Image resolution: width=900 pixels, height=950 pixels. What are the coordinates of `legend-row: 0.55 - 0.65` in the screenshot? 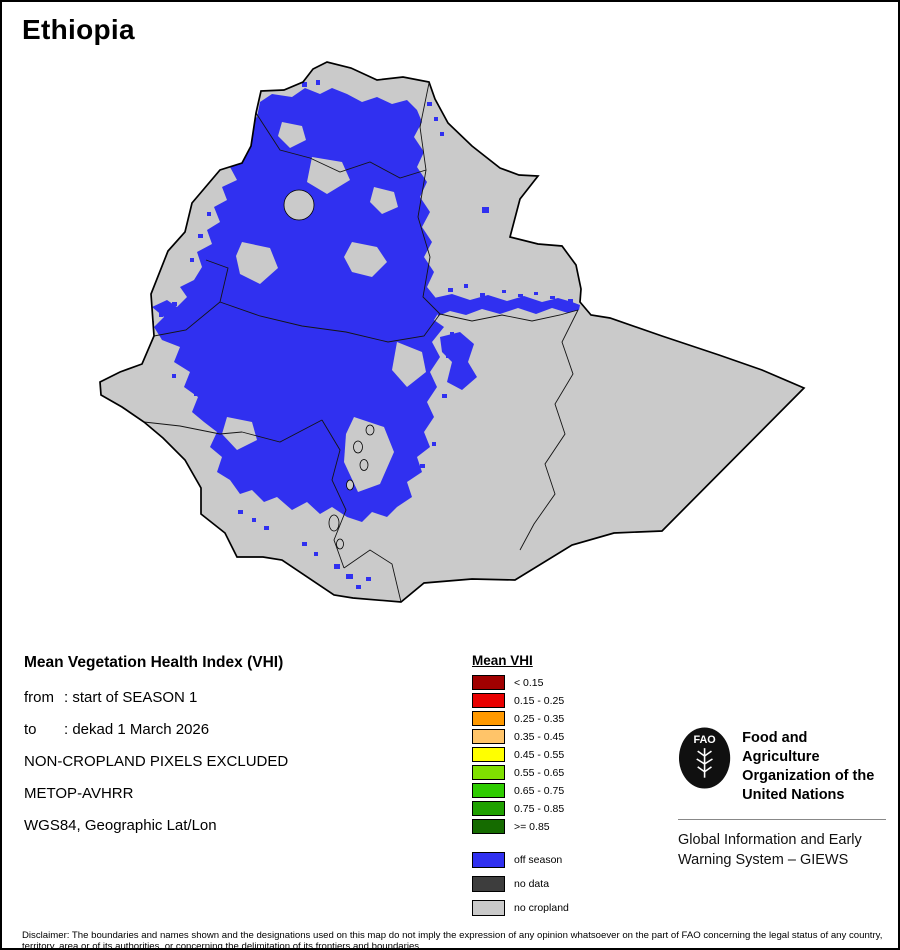 It's located at (559, 772).